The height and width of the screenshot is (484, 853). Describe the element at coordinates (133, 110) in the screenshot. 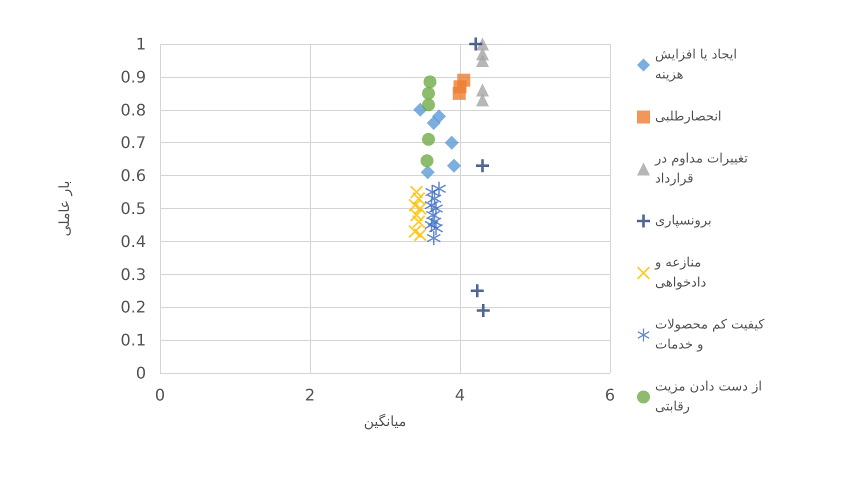

I see `y-tick-label: 0.8` at that location.